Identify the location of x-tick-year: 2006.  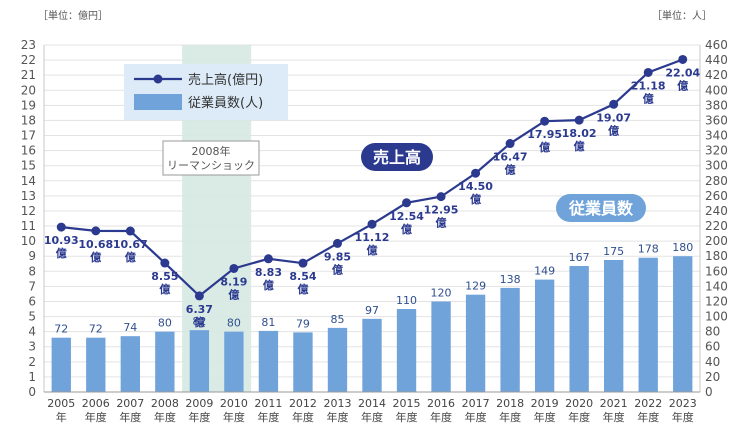
(96, 403).